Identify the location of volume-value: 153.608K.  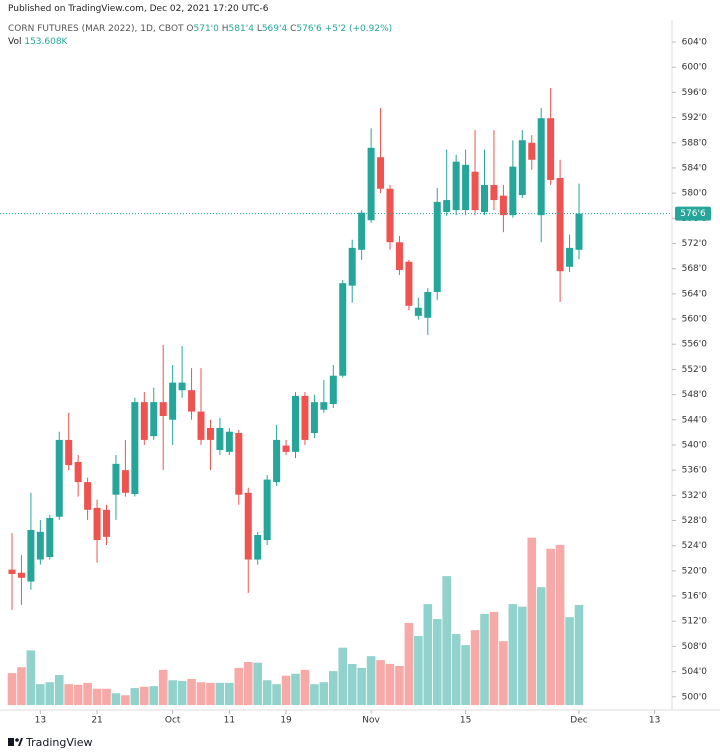
(46, 42).